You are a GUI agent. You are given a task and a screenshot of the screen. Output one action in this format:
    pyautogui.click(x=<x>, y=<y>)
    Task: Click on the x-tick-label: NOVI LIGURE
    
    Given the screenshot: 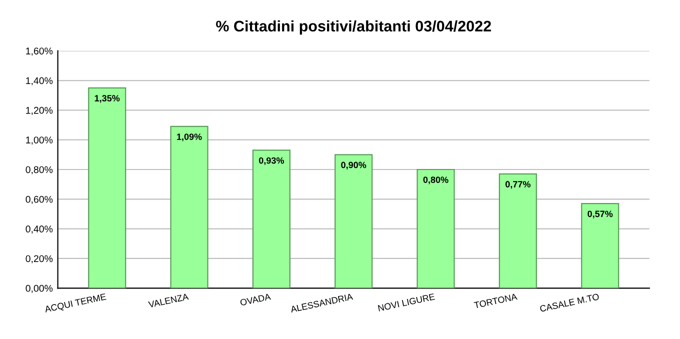 What is the action you would take?
    pyautogui.click(x=407, y=302)
    